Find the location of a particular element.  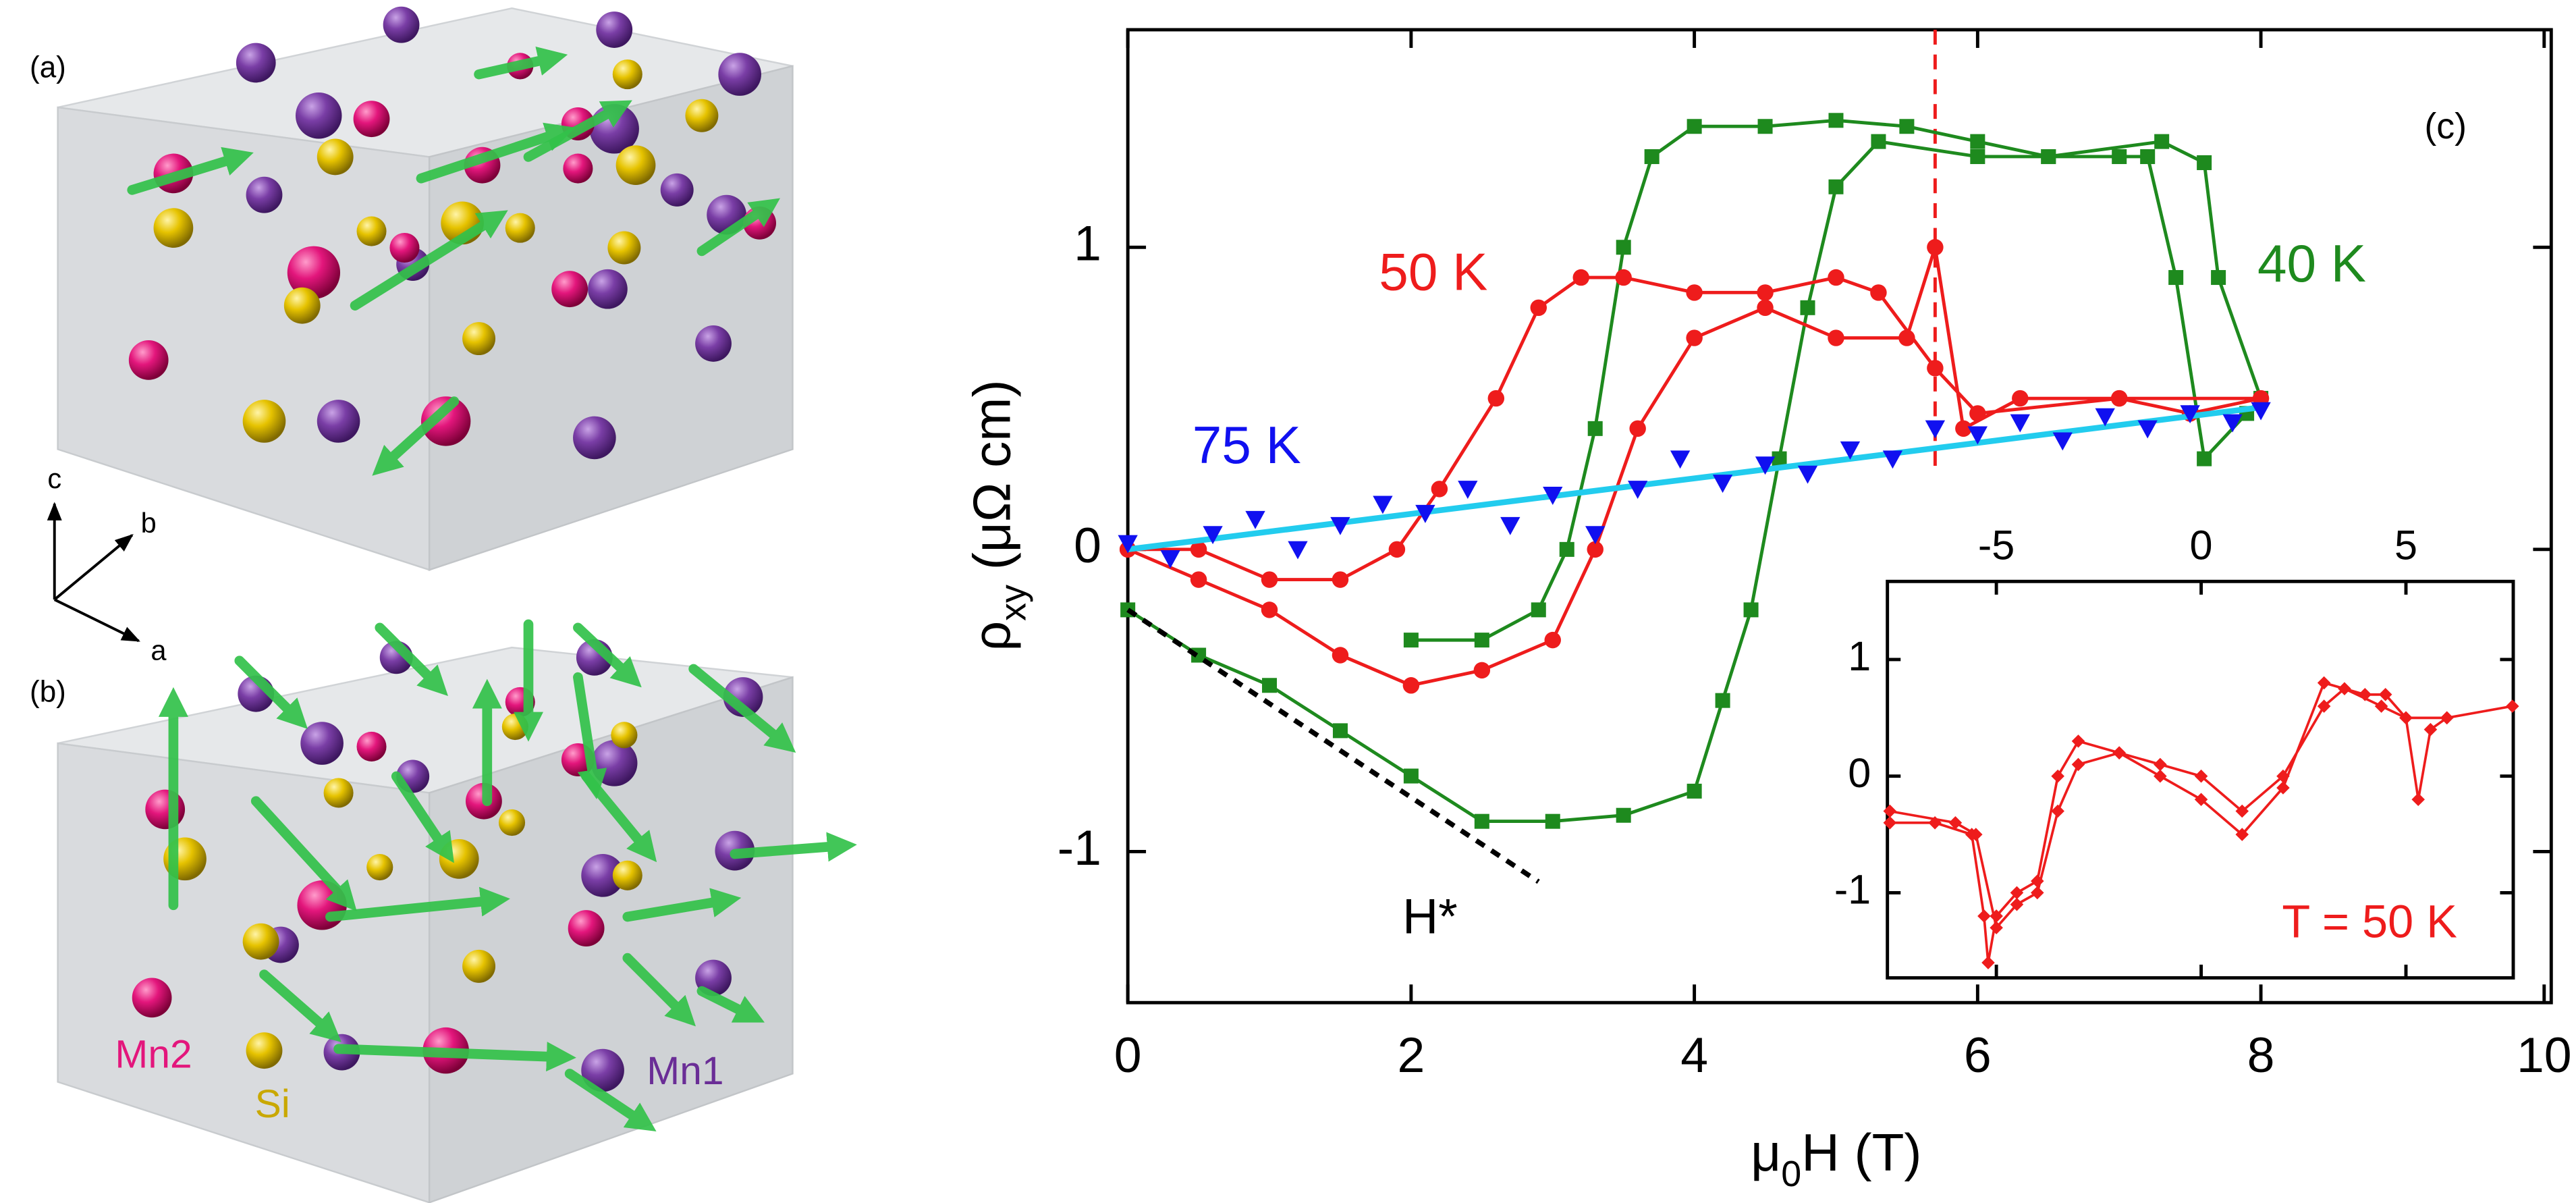

atom-label: Mn2 is located at coordinates (153, 1054).